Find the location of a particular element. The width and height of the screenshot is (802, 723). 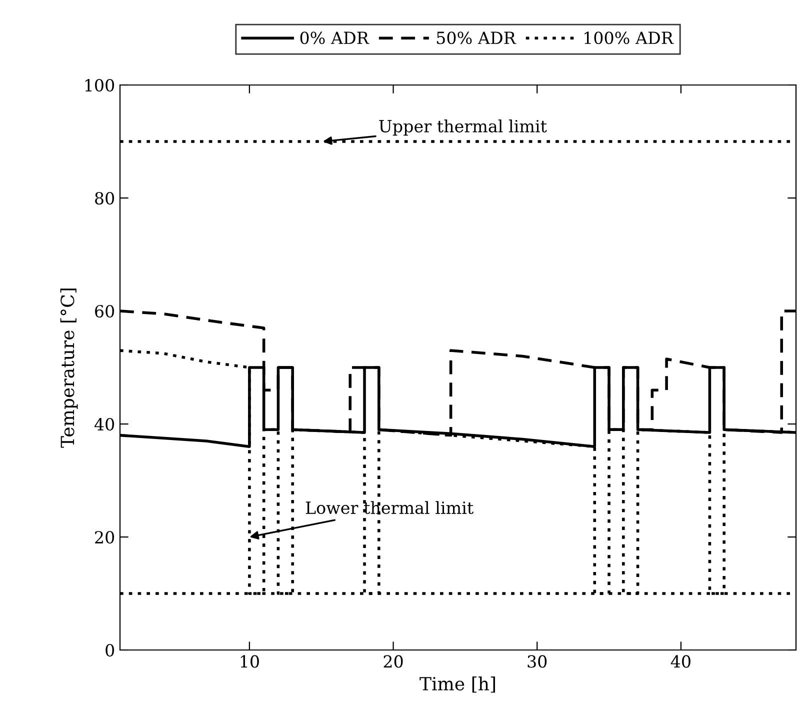

annotation: Lower thermal limit is located at coordinates (390, 507).